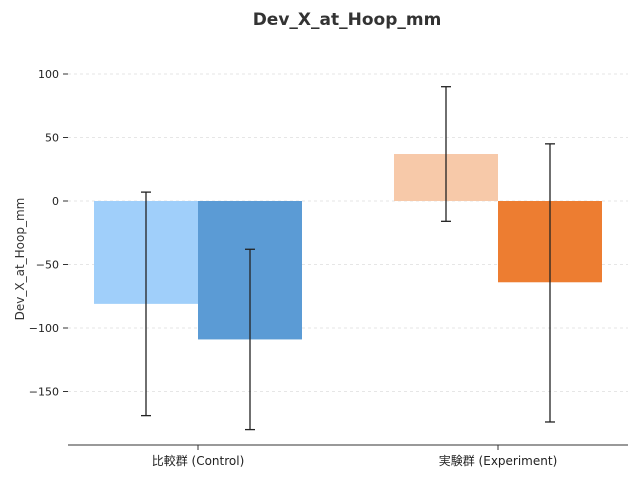 The height and width of the screenshot is (480, 640). What do you see at coordinates (20, 259) in the screenshot?
I see `y-axis-label: Dev_X_at_Hoop_mm` at bounding box center [20, 259].